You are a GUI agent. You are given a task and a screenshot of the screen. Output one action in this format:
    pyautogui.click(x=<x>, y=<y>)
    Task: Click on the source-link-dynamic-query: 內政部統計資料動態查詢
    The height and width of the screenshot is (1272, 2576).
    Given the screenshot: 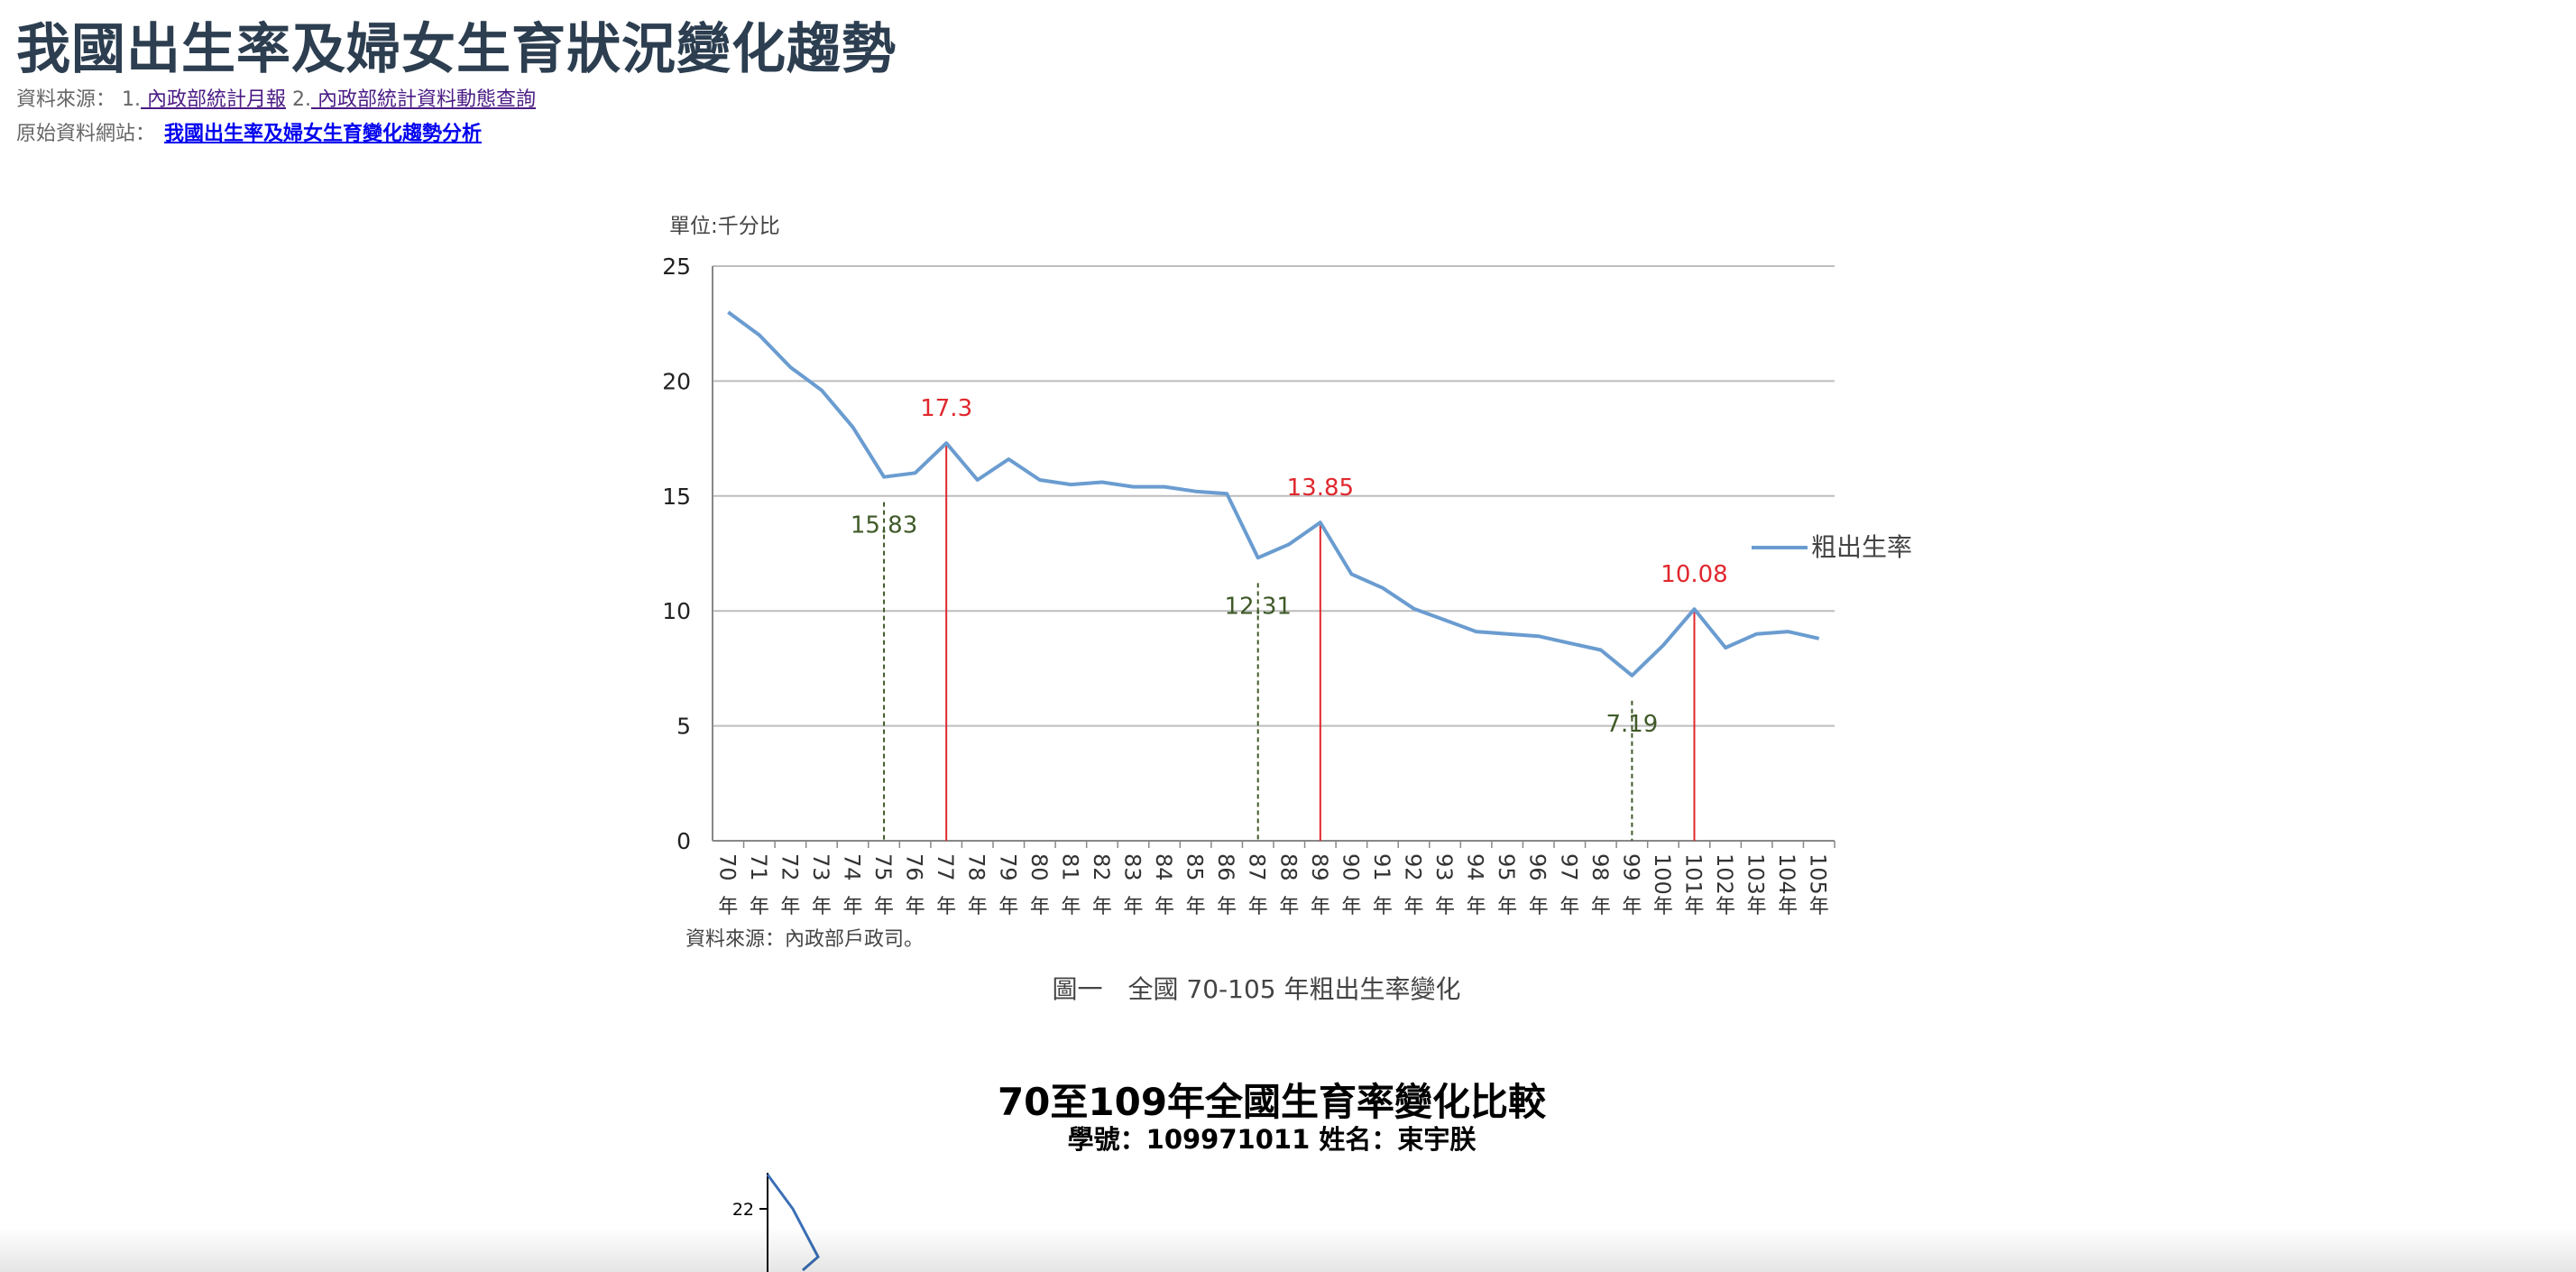 What is the action you would take?
    pyautogui.click(x=424, y=99)
    